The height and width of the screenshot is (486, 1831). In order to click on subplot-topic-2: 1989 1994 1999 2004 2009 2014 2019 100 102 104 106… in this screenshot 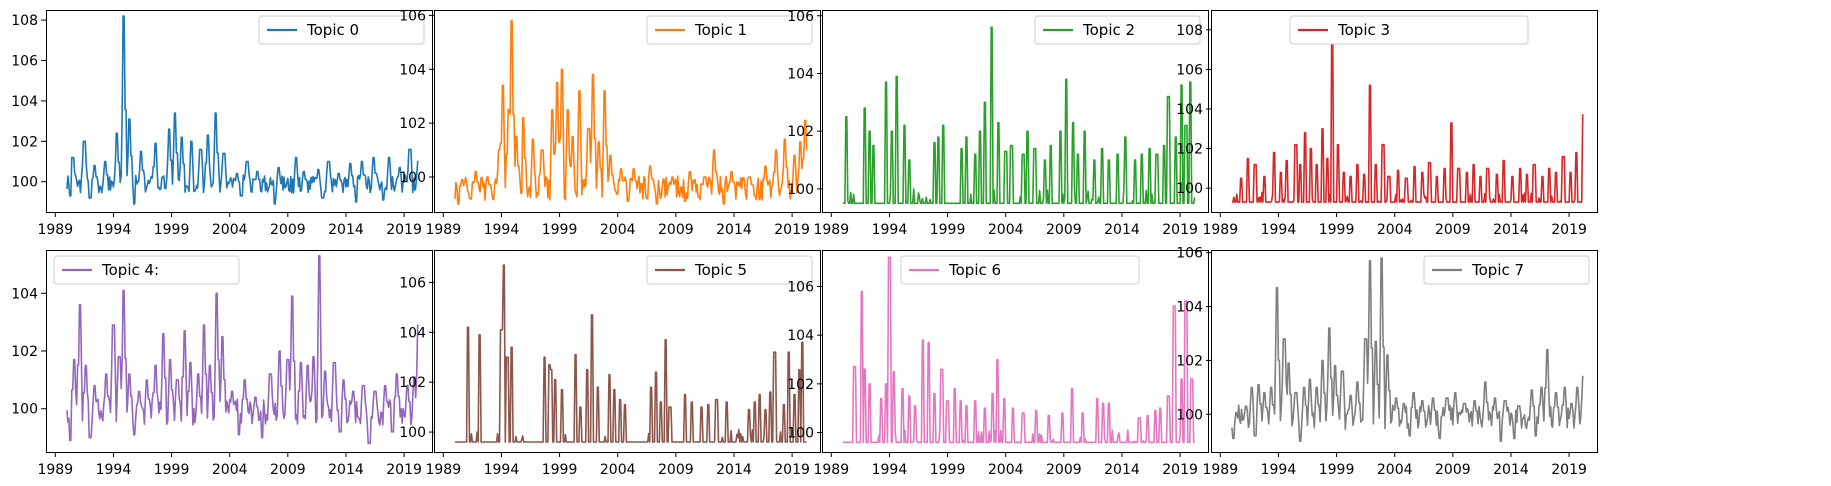, I will do `click(998, 123)`.